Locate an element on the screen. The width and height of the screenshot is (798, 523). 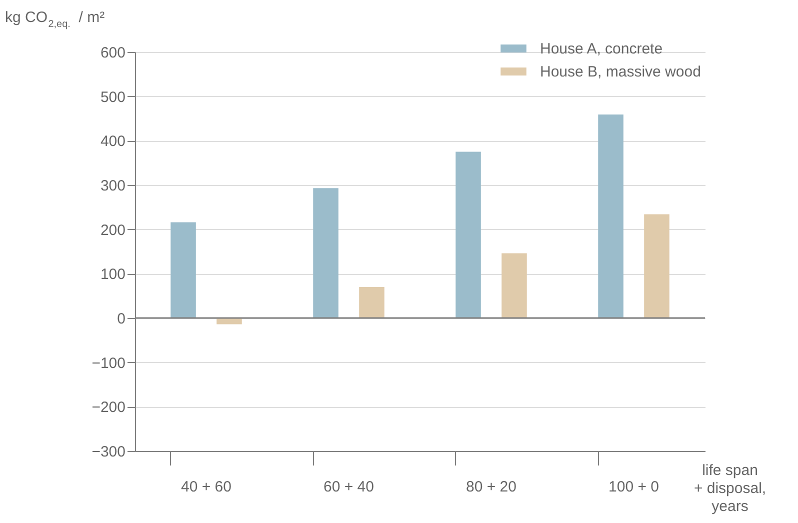
x-axis-title: life span + disposal, years is located at coordinates (730, 488).